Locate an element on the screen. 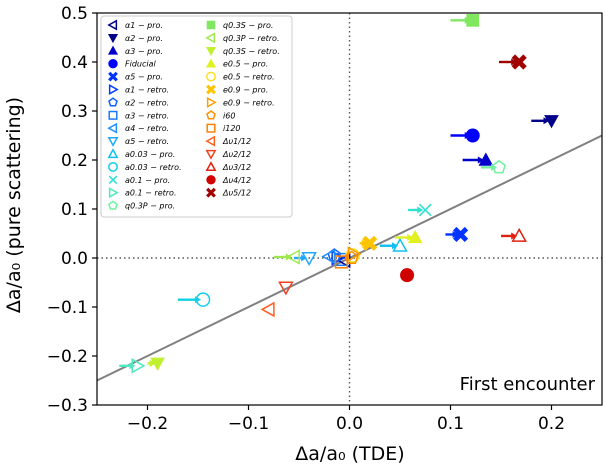 Image resolution: width=606 pixels, height=466 pixels. legend-5-12: Δυ5/12 is located at coordinates (228, 192).